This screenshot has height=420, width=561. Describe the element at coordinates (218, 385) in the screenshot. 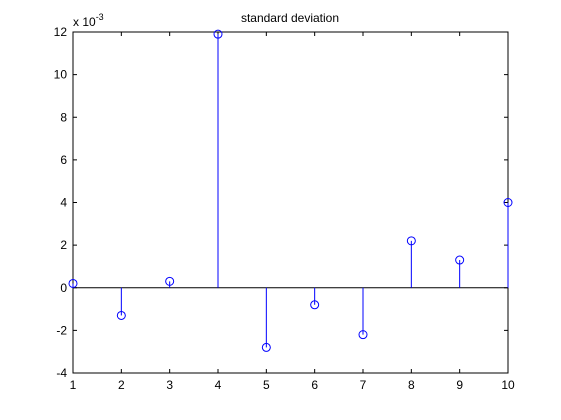

I see `x-tick-label: 4` at that location.